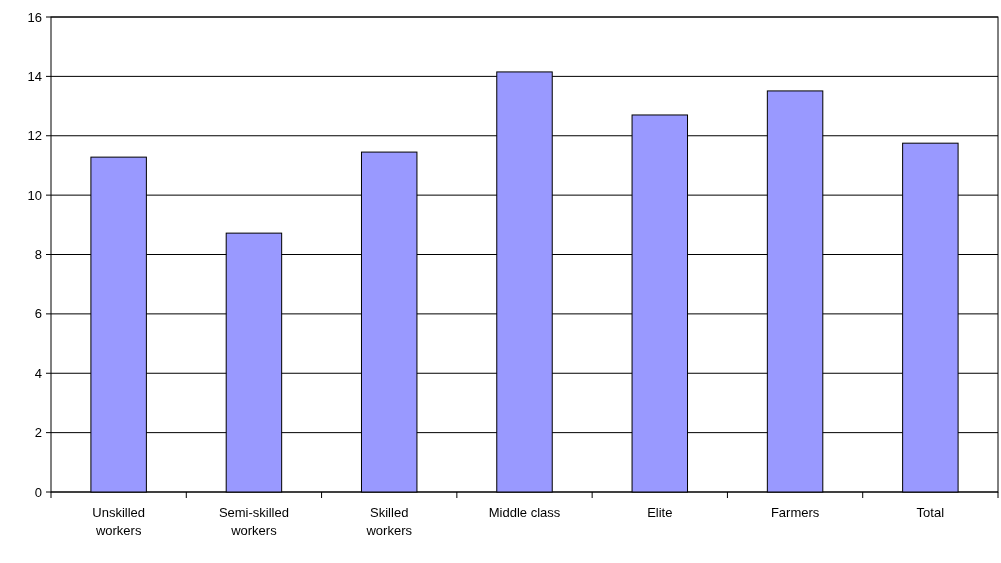  I want to click on y-tick-label: 16, so click(34, 17).